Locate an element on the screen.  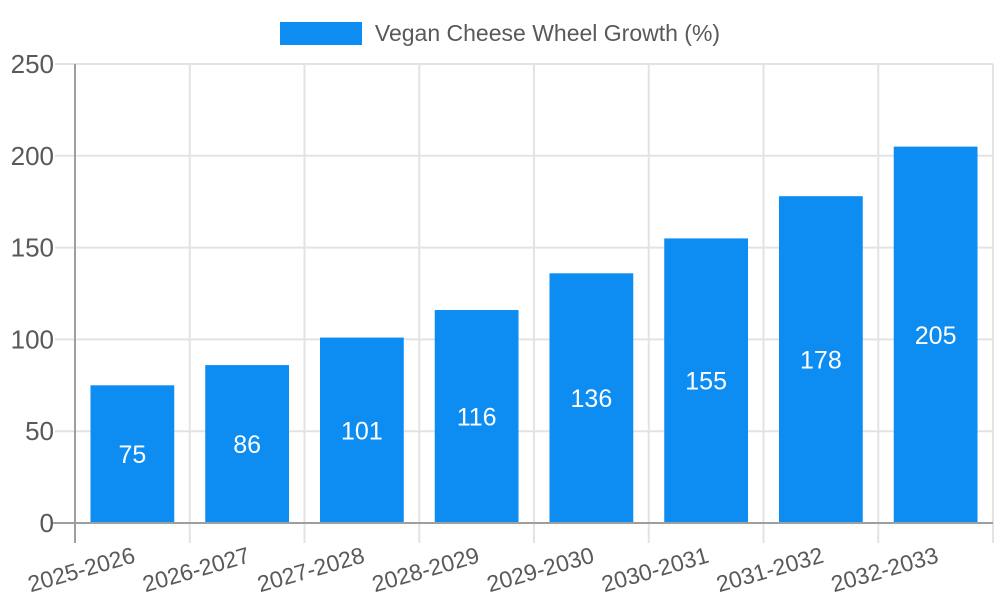
legend-swatch is located at coordinates (320, 33).